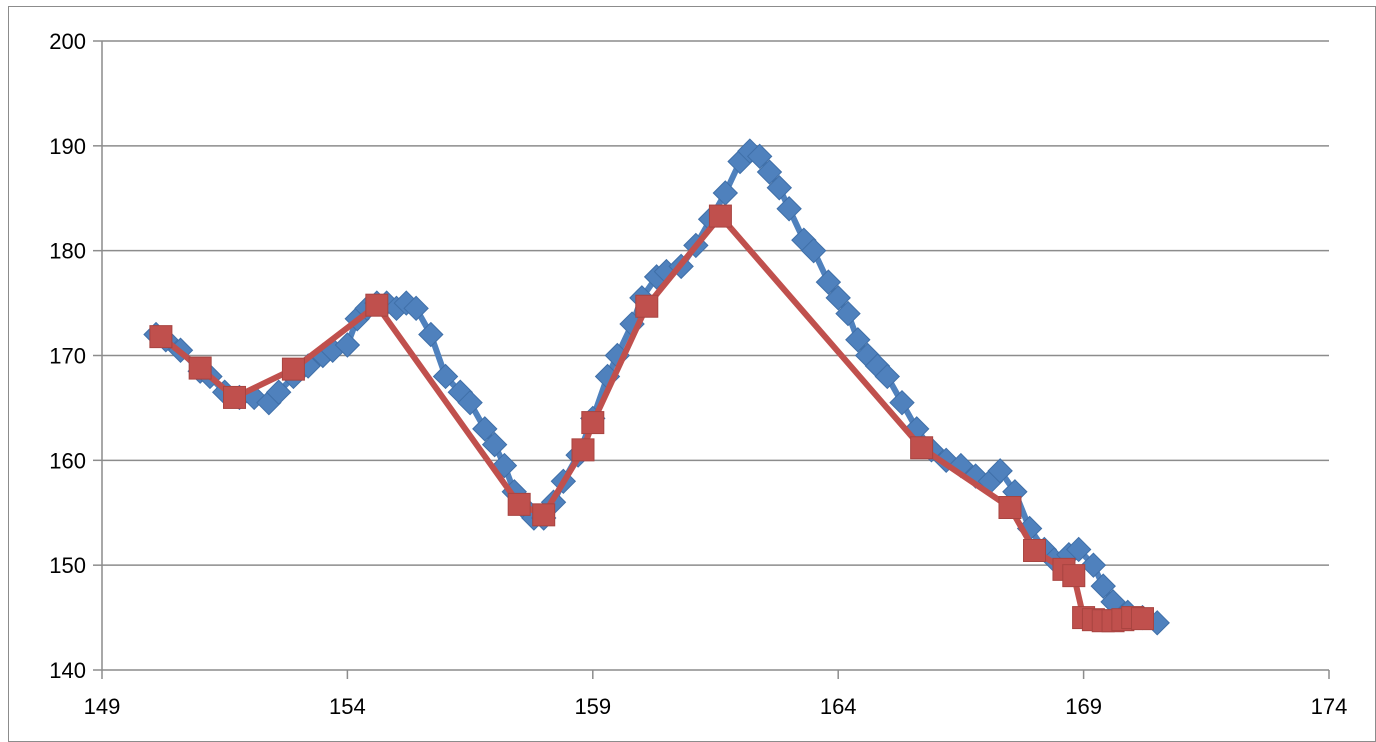 The height and width of the screenshot is (742, 1376). What do you see at coordinates (347, 706) in the screenshot?
I see `x-tick-label: 154` at bounding box center [347, 706].